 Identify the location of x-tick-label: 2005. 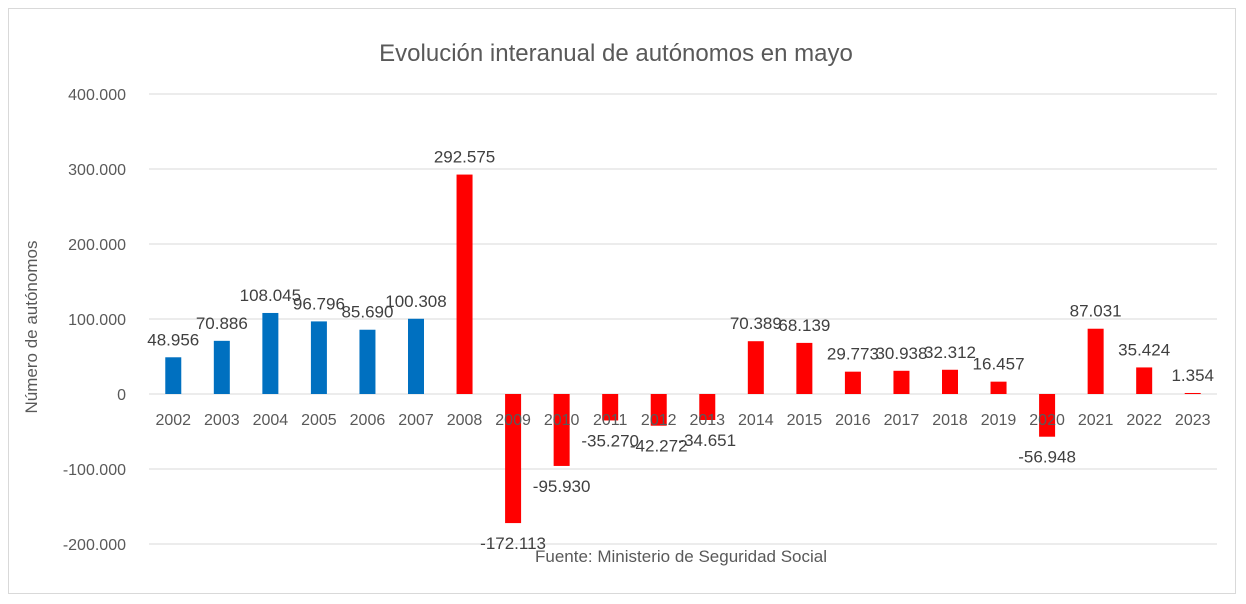
(319, 420).